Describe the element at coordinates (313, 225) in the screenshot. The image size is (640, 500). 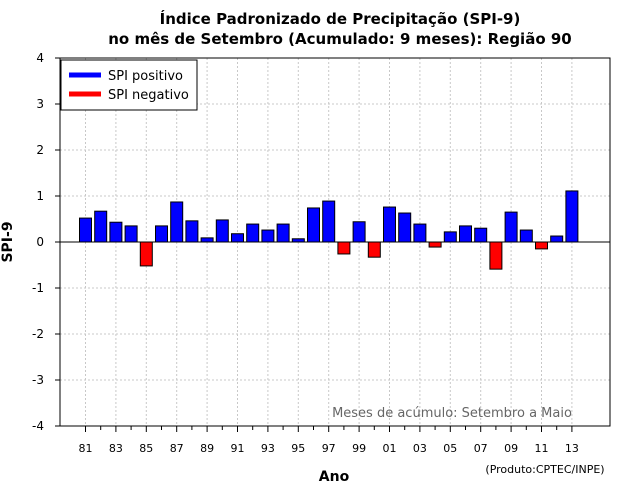
I see `bar-1996` at that location.